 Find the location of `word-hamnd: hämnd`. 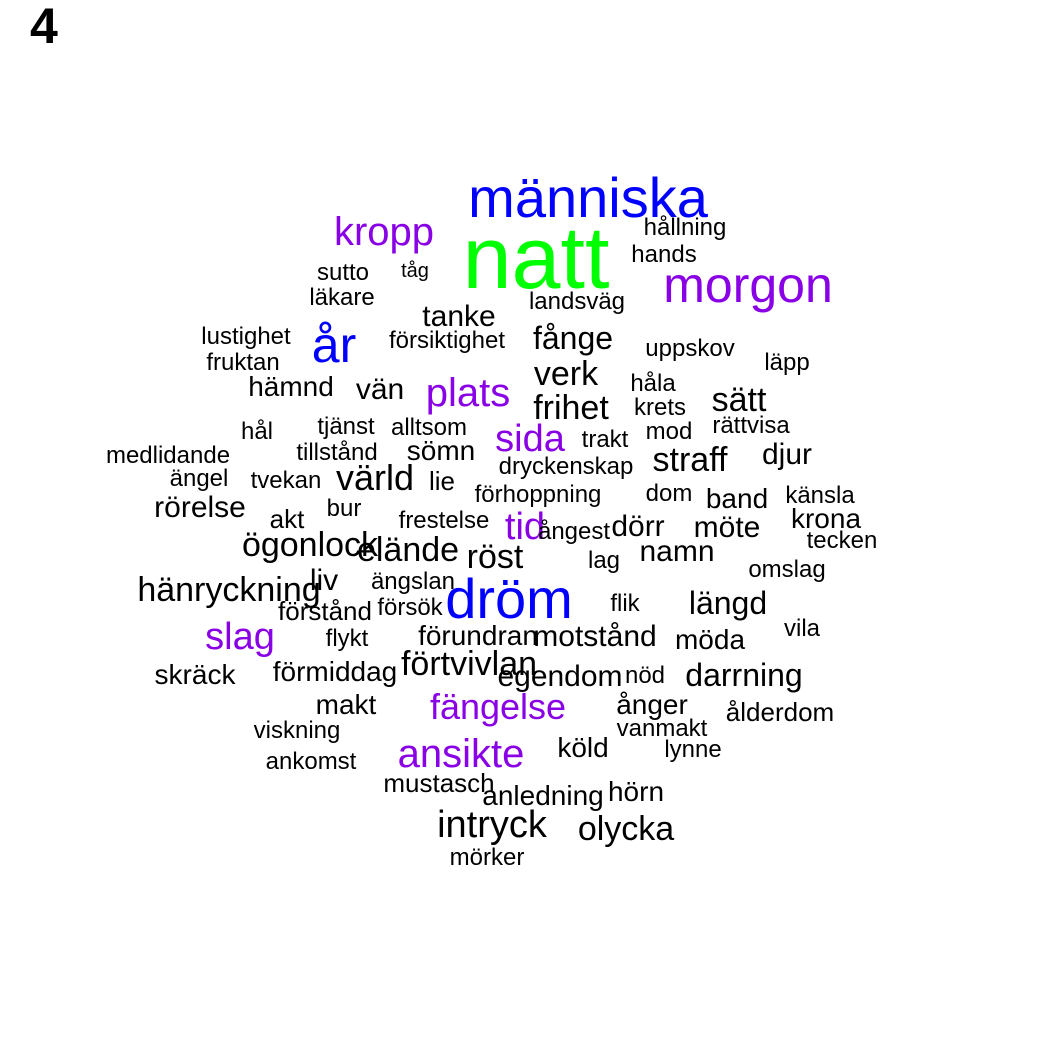

word-hamnd: hämnd is located at coordinates (291, 386).